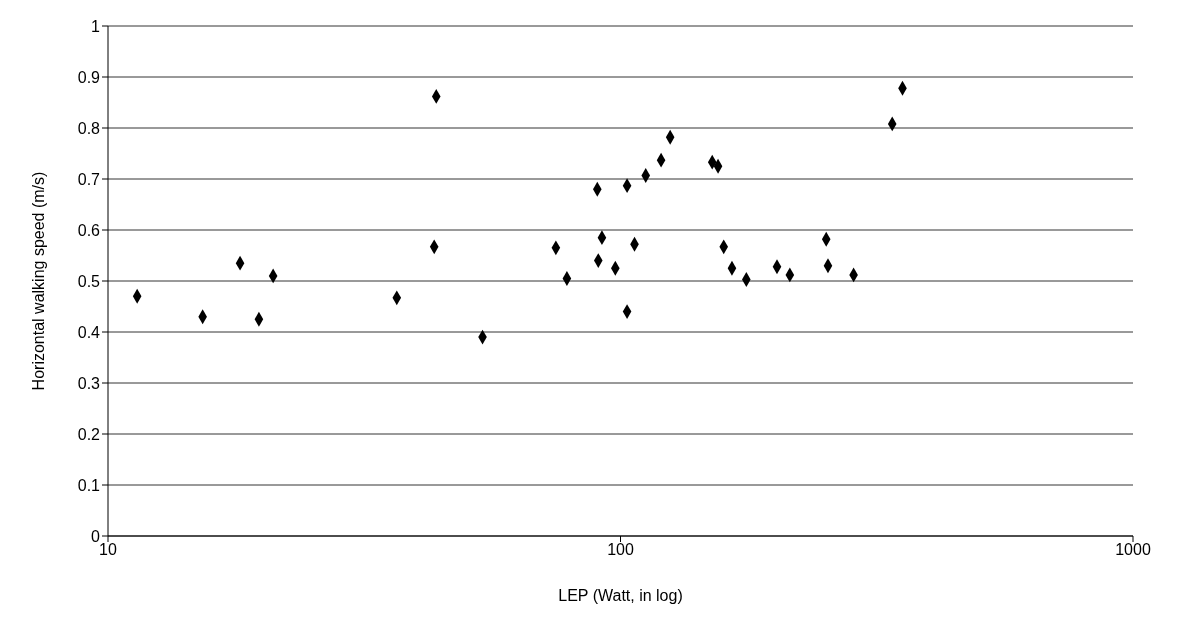  What do you see at coordinates (1133, 550) in the screenshot?
I see `x-tick-label: 1000` at bounding box center [1133, 550].